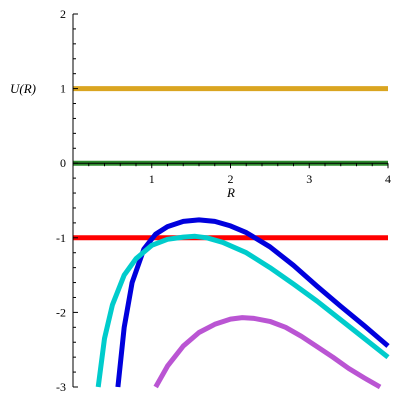  What do you see at coordinates (388, 179) in the screenshot?
I see `x-tick-label: 4` at bounding box center [388, 179].